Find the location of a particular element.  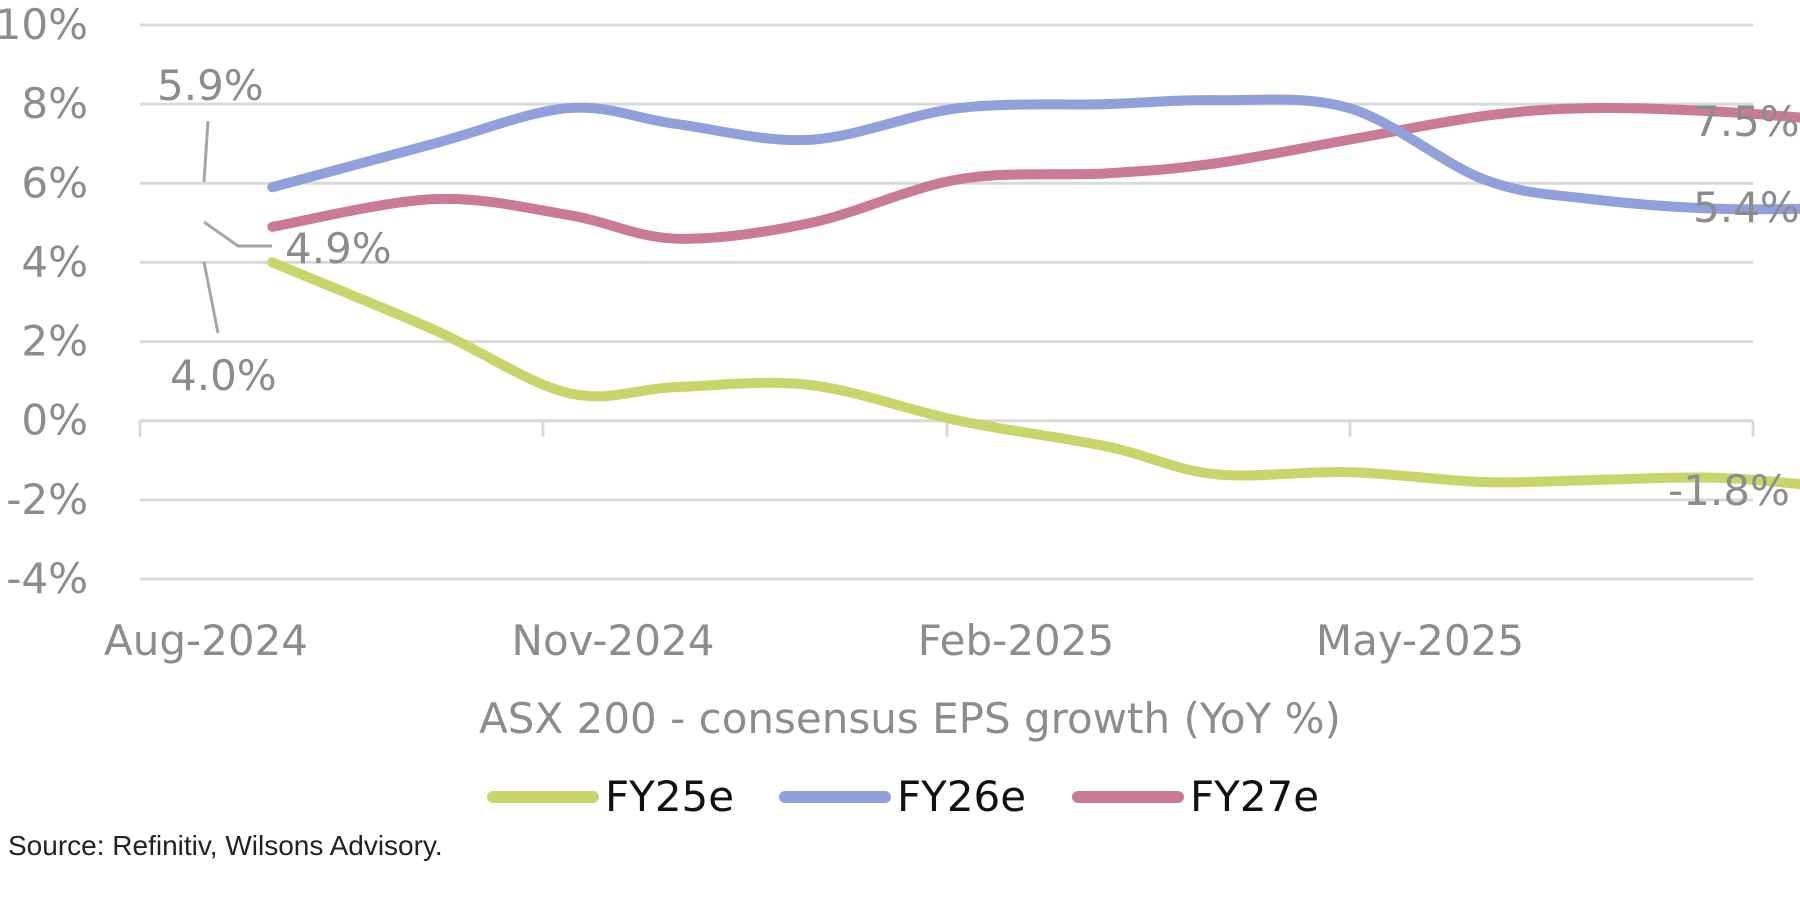

data-label: 4.9% is located at coordinates (338, 248).